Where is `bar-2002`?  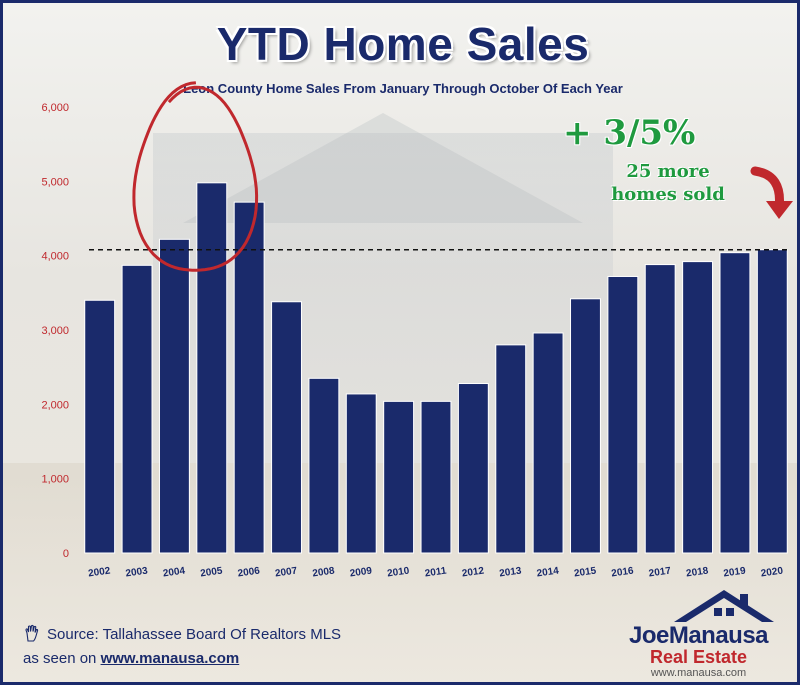 bar-2002 is located at coordinates (100, 426).